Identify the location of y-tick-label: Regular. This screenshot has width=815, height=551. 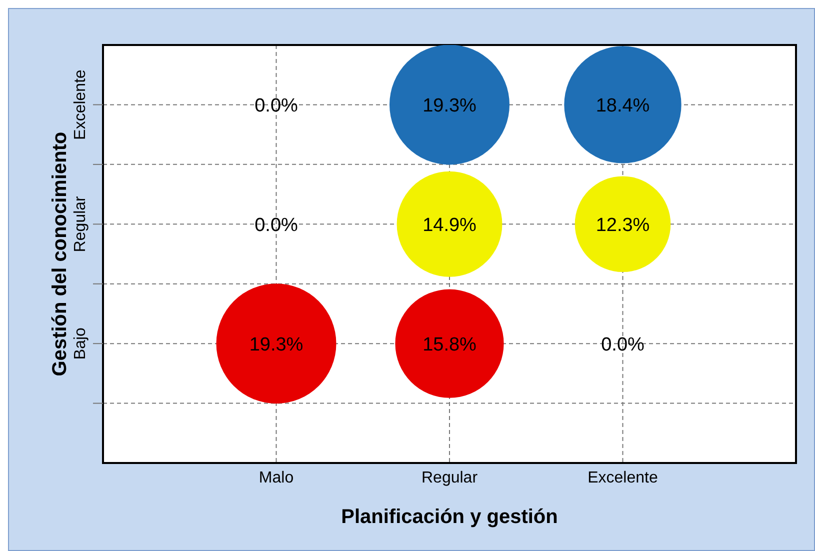
(80, 223).